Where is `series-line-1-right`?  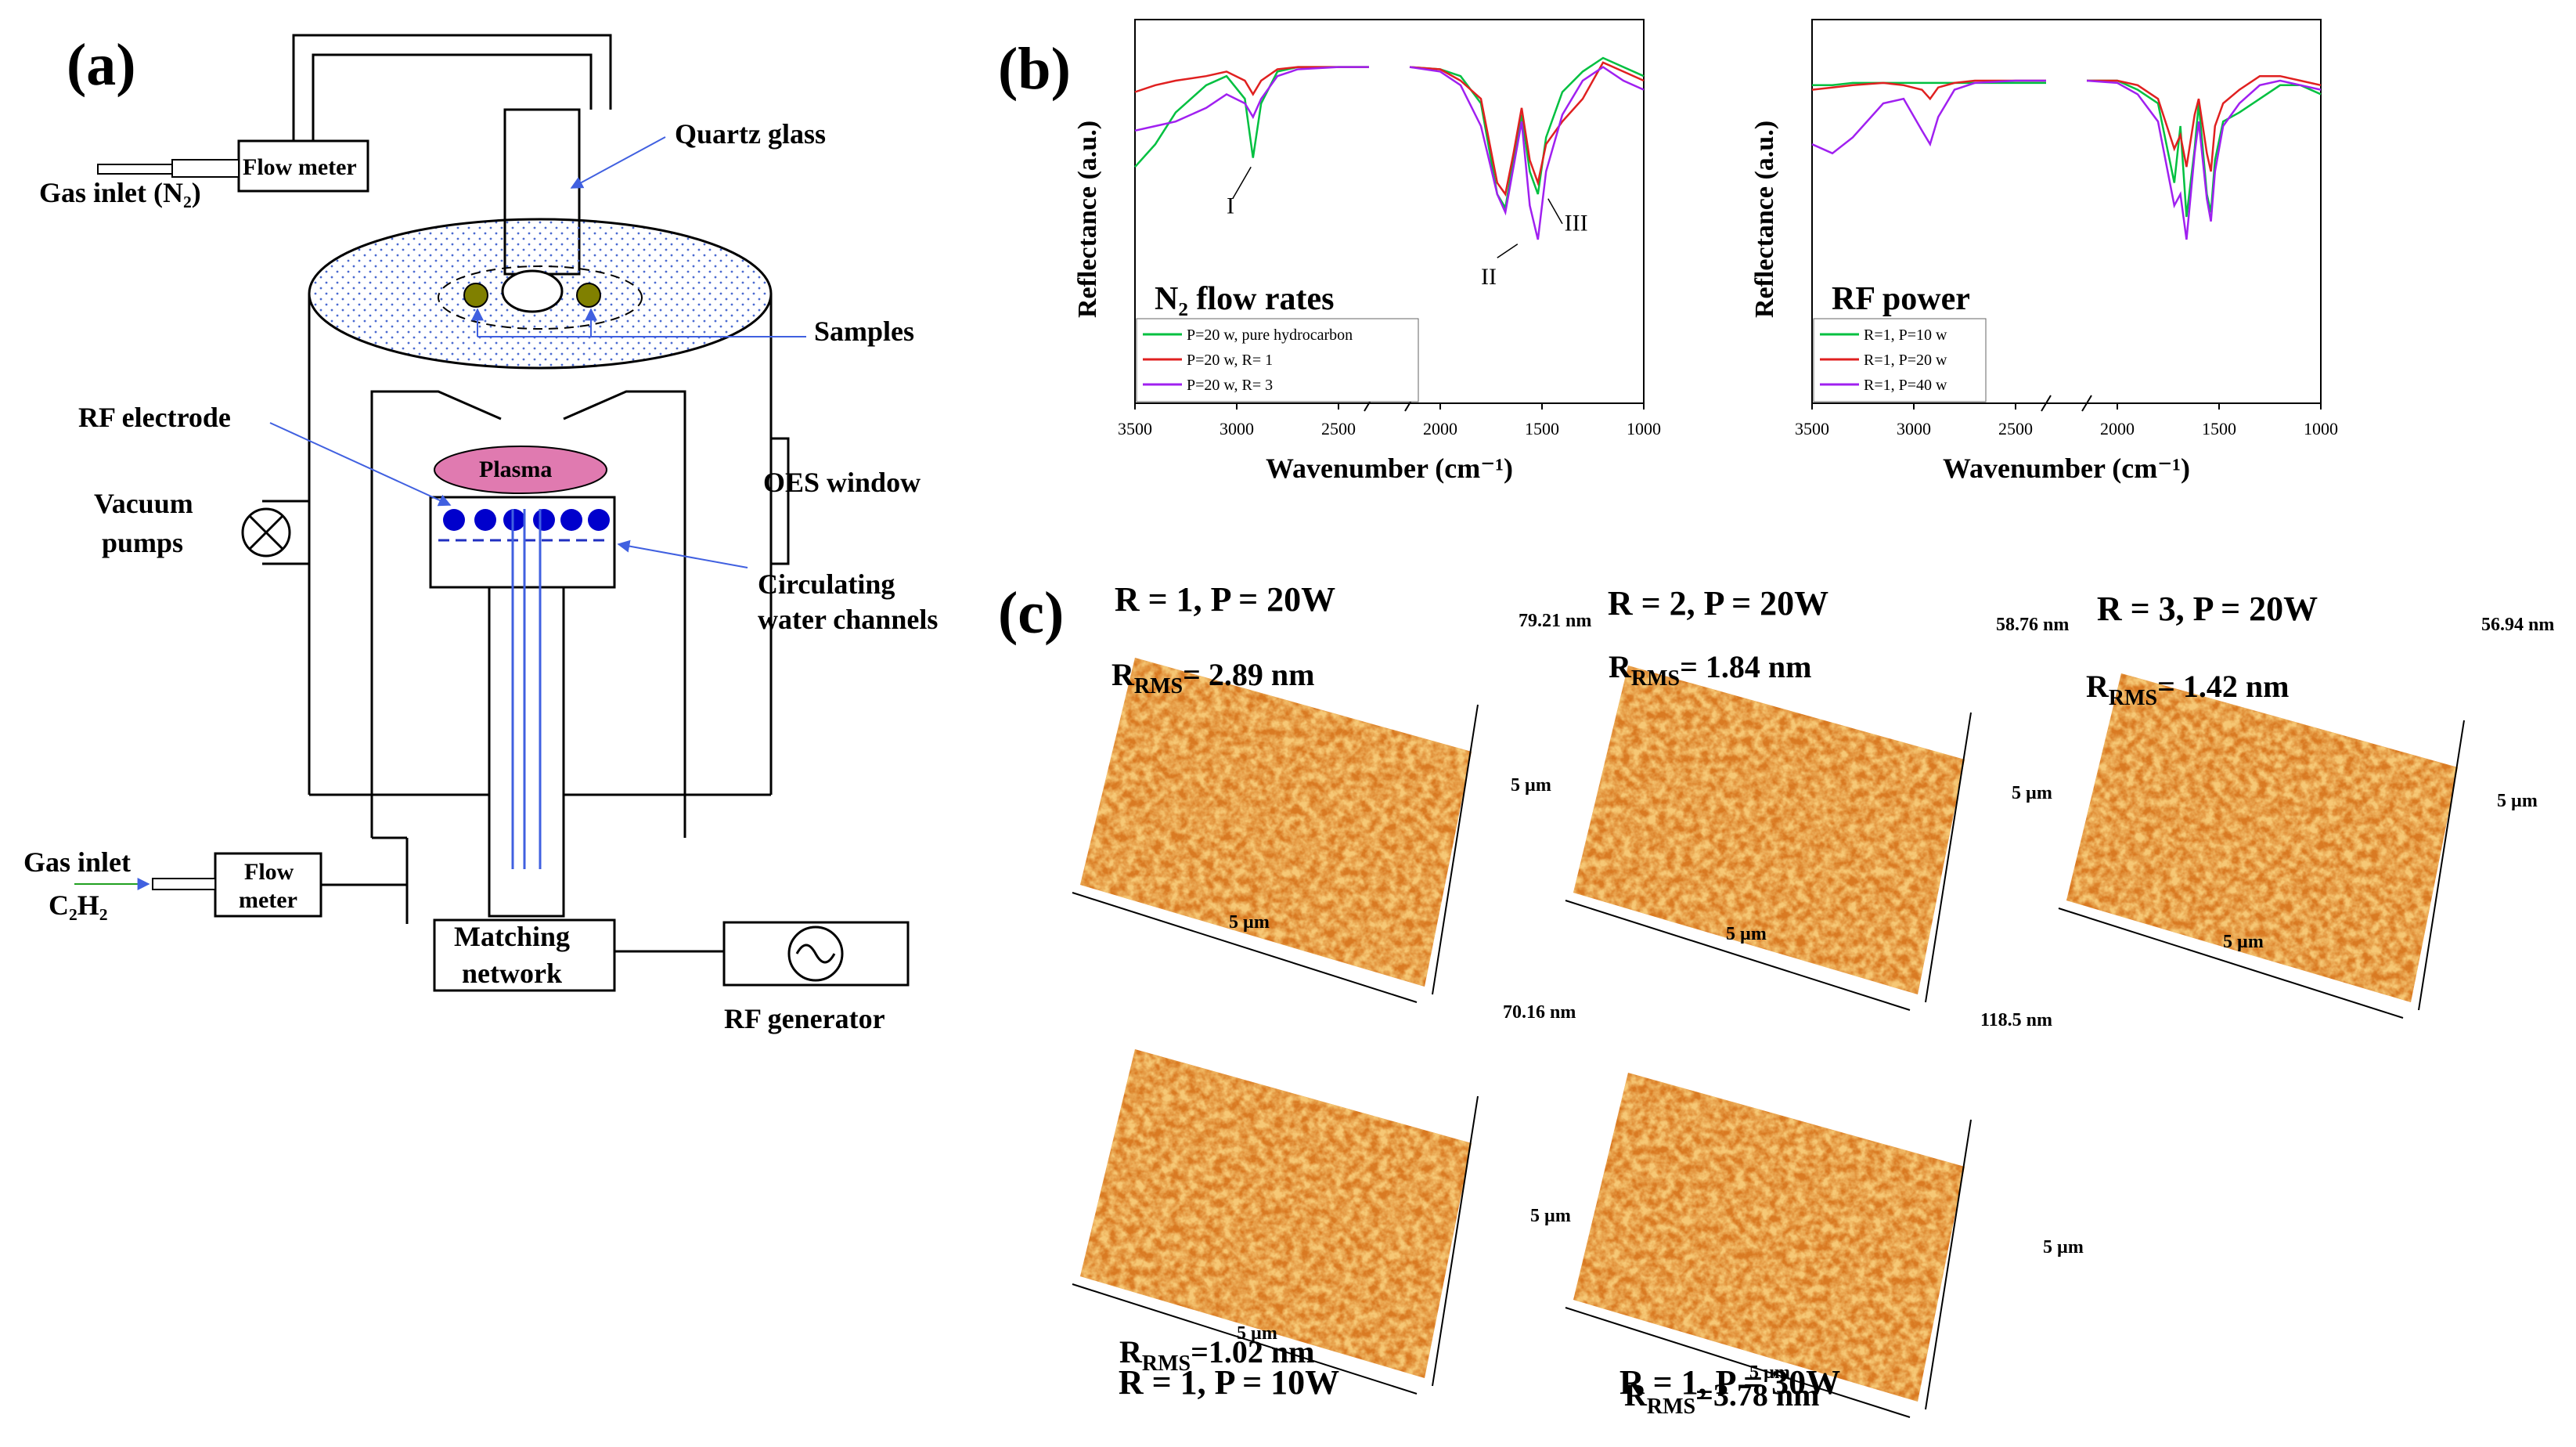 series-line-1-right is located at coordinates (2204, 148).